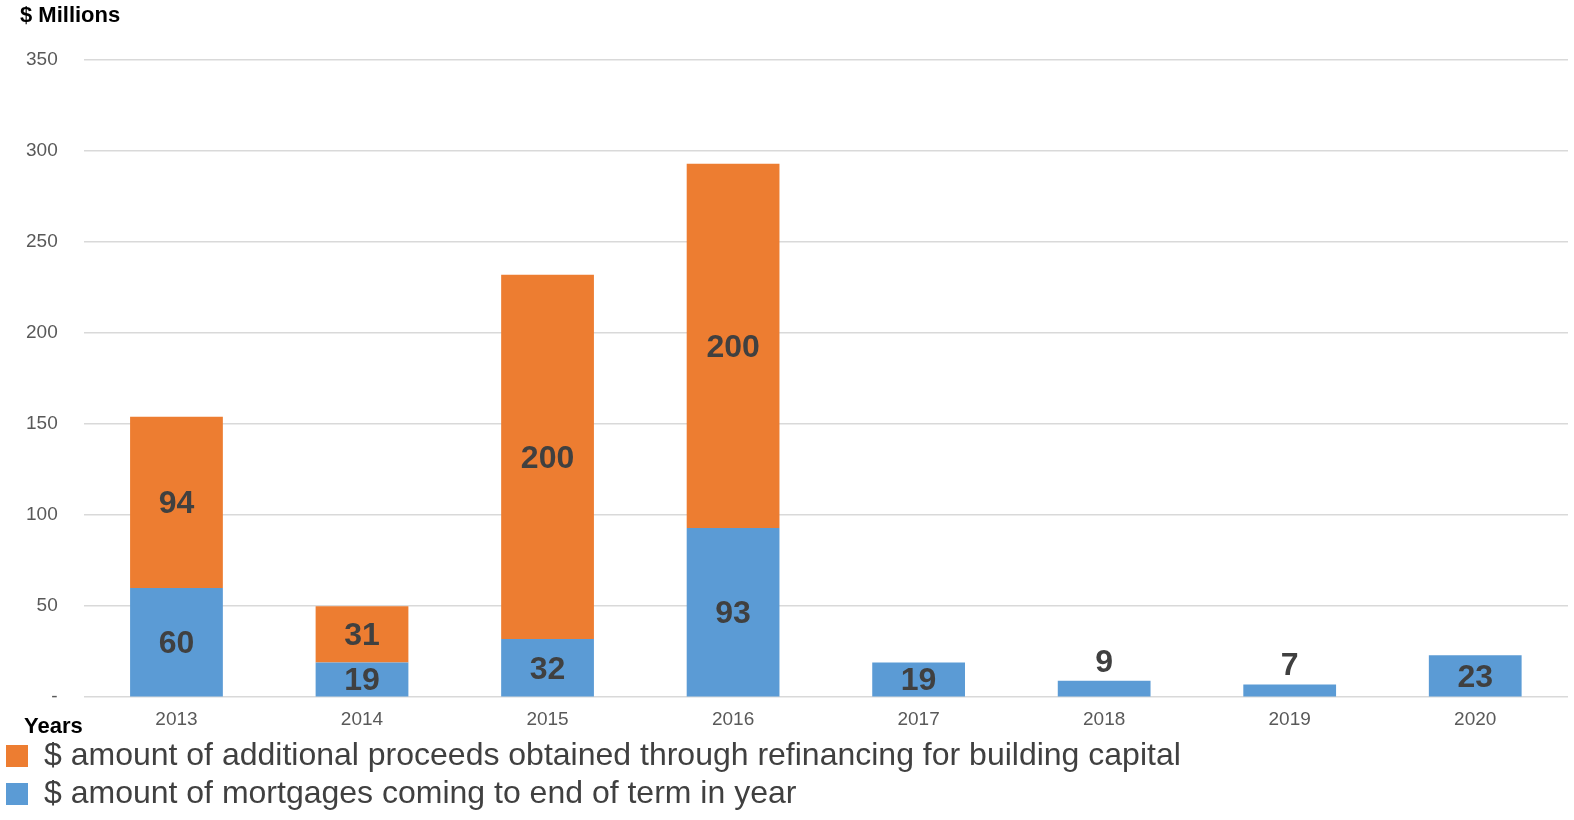  I want to click on x-tick-label: 2015, so click(547, 718).